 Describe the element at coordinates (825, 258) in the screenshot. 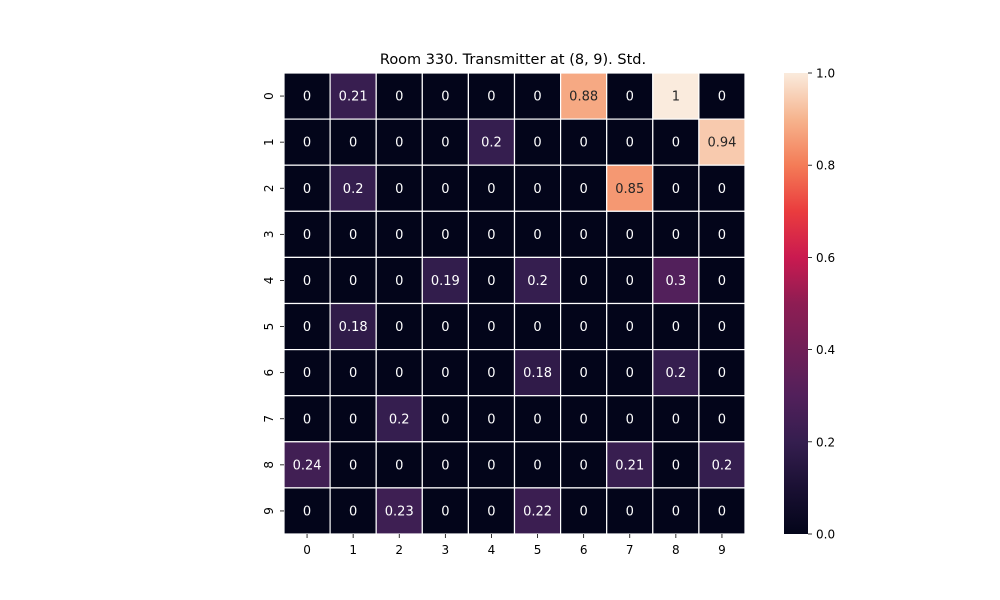

I see `colorbar-tick-label: 0.6` at that location.